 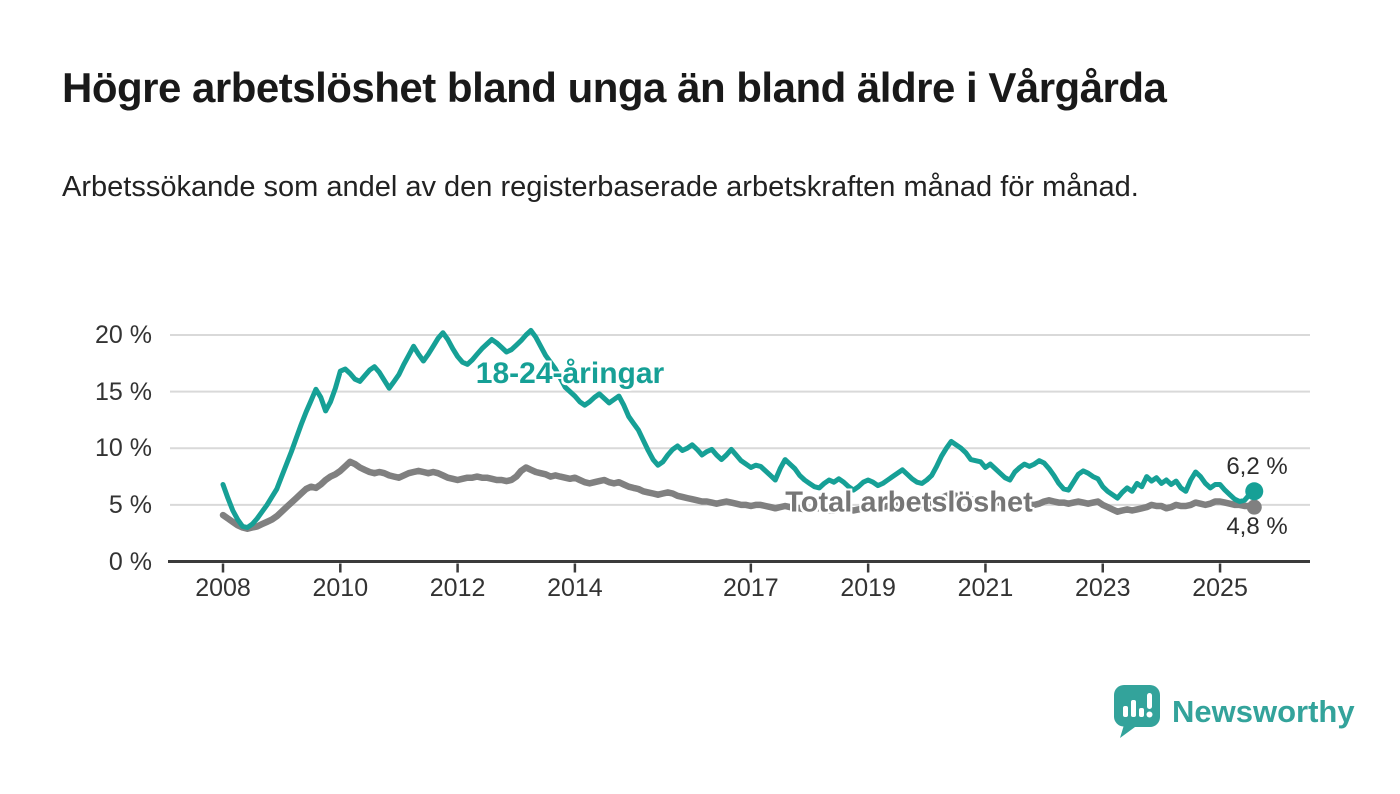 What do you see at coordinates (1137, 711) in the screenshot?
I see `bar-chart-speech-bubble-icon` at bounding box center [1137, 711].